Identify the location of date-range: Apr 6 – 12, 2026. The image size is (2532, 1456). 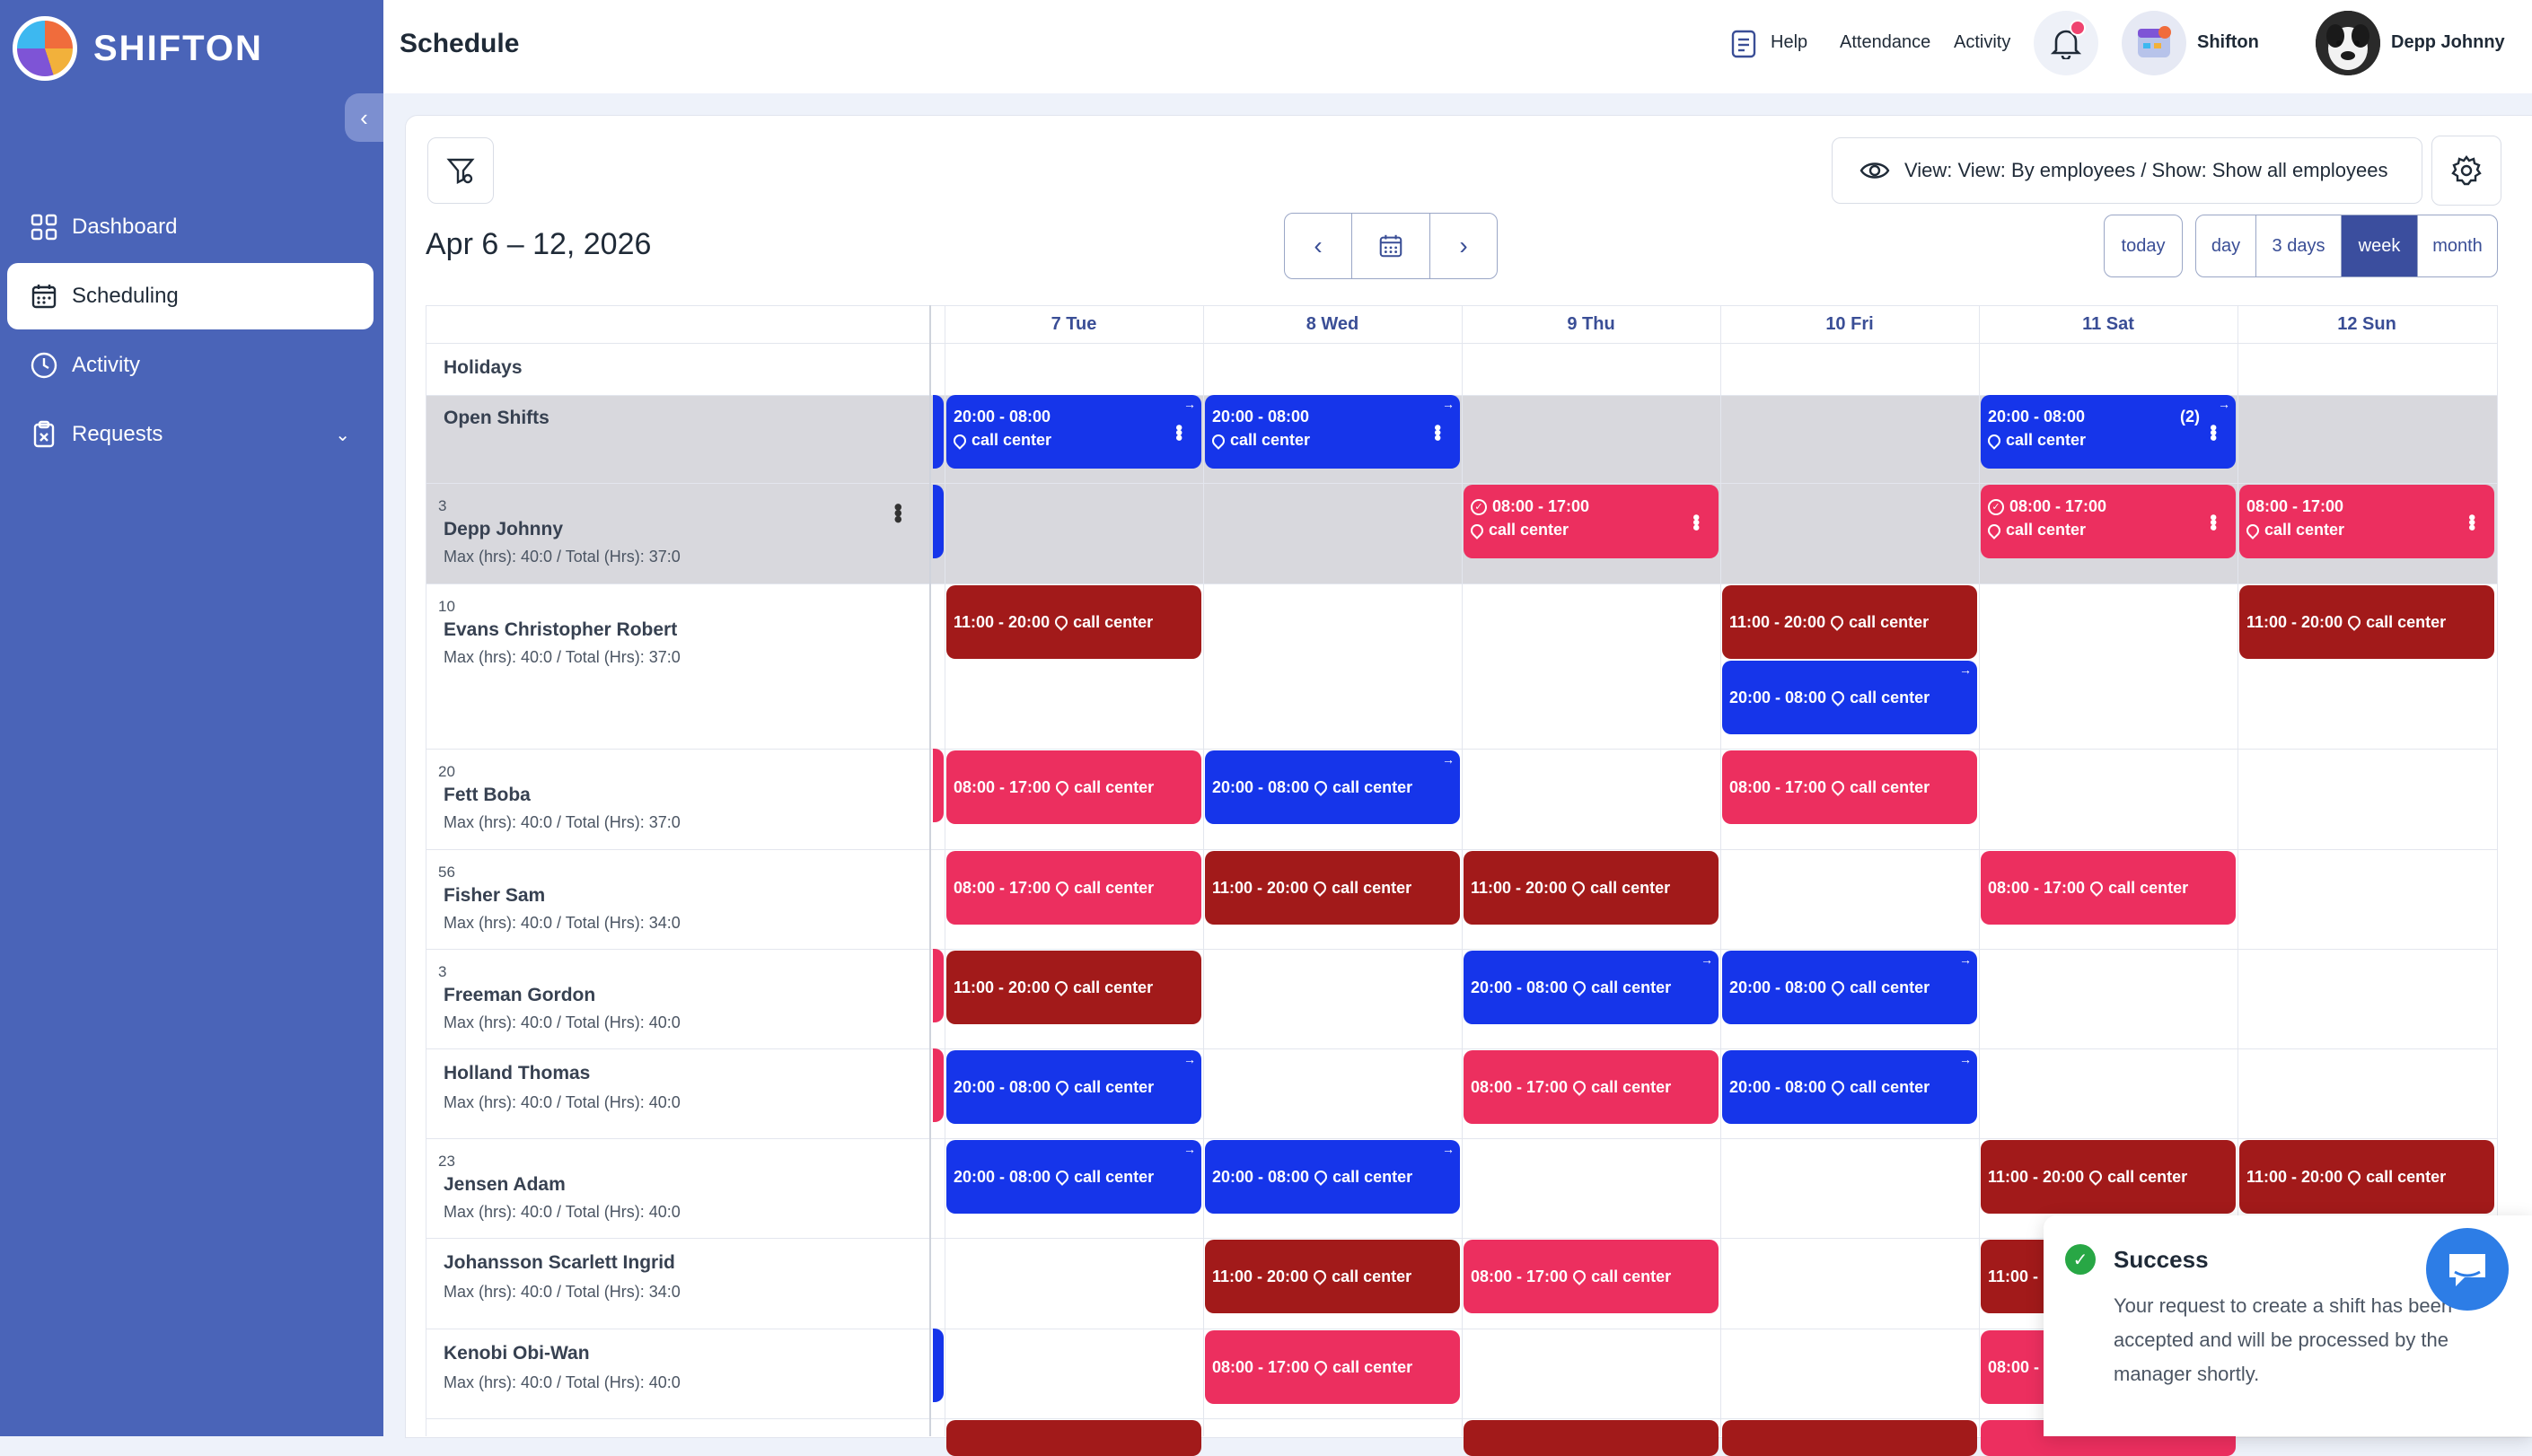
(539, 244).